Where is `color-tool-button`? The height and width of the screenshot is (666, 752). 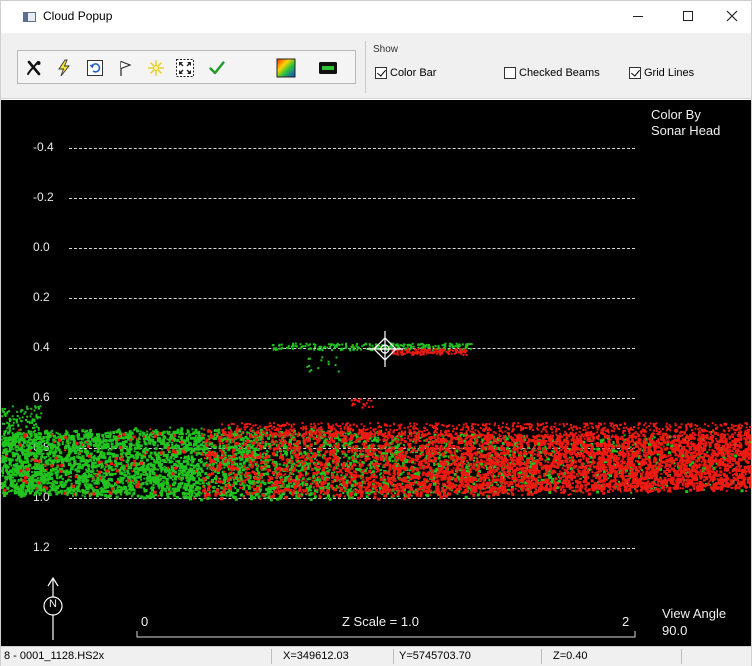
color-tool-button is located at coordinates (286, 68).